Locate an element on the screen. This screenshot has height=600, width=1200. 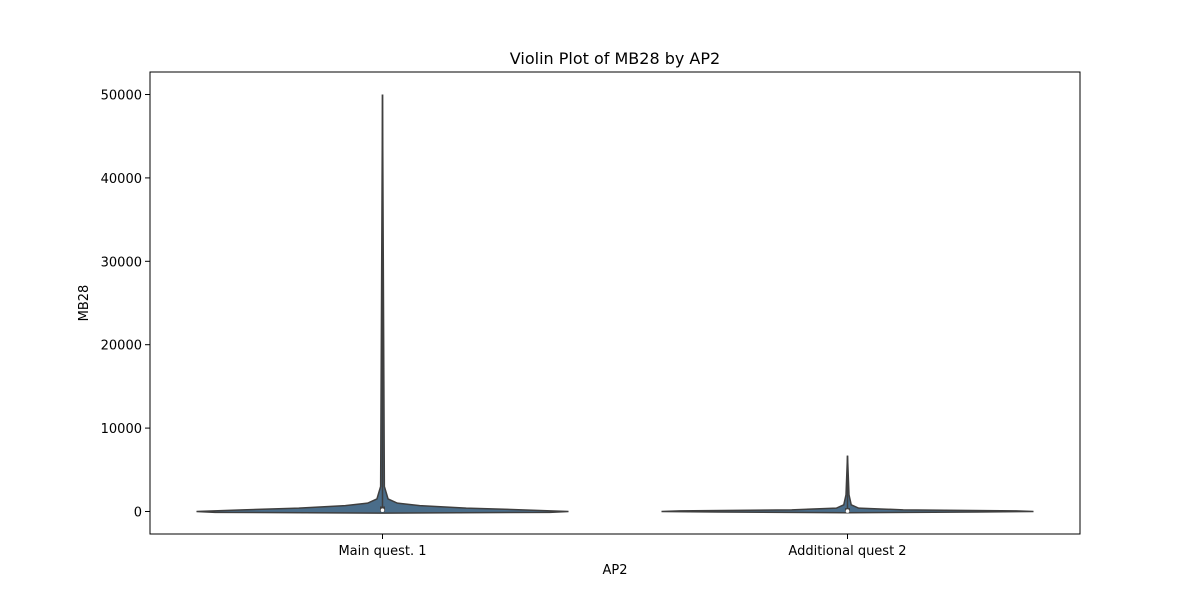
y-tick-label: 50000 is located at coordinates (121, 96).